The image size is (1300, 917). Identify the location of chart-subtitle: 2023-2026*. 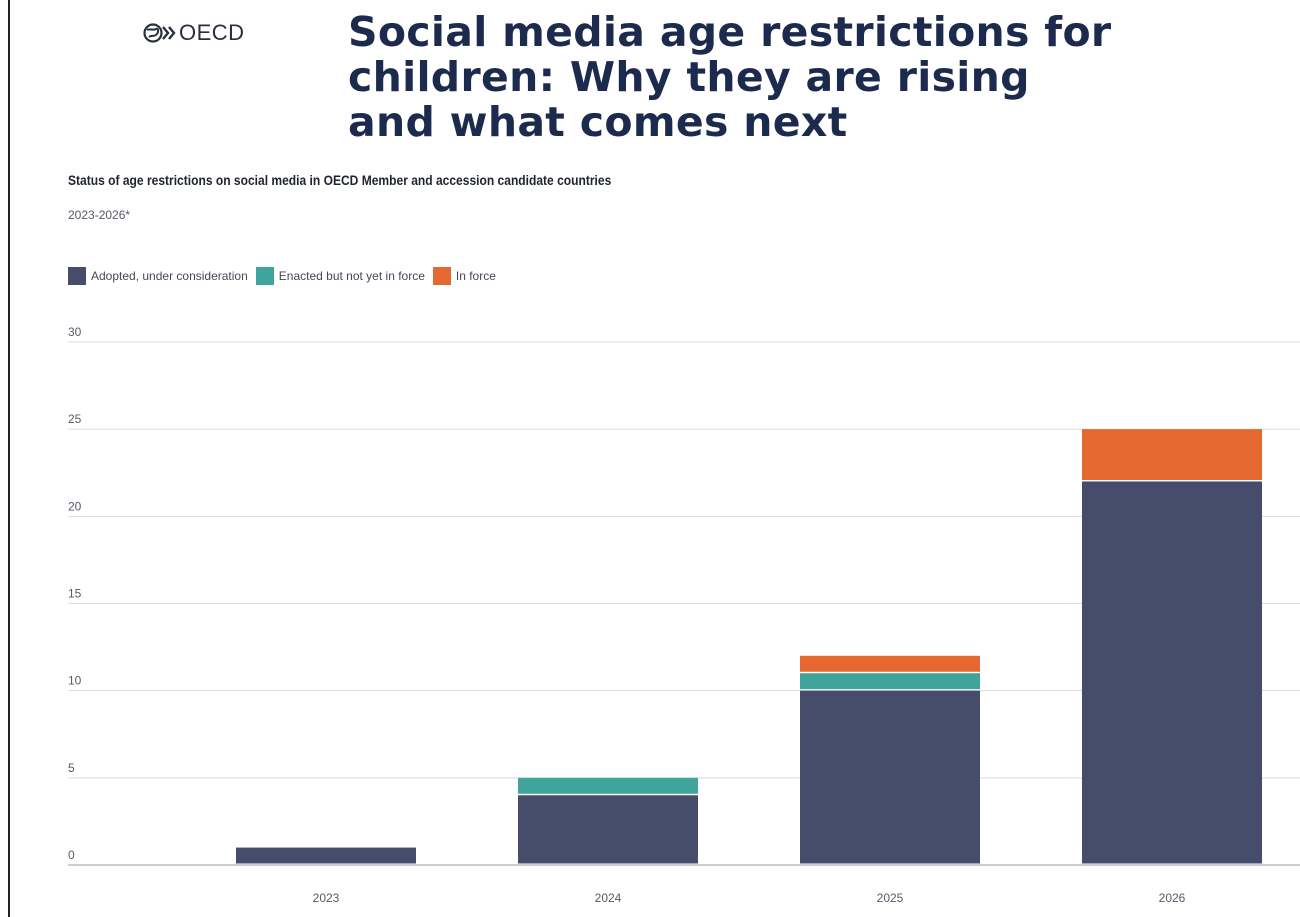
(99, 215).